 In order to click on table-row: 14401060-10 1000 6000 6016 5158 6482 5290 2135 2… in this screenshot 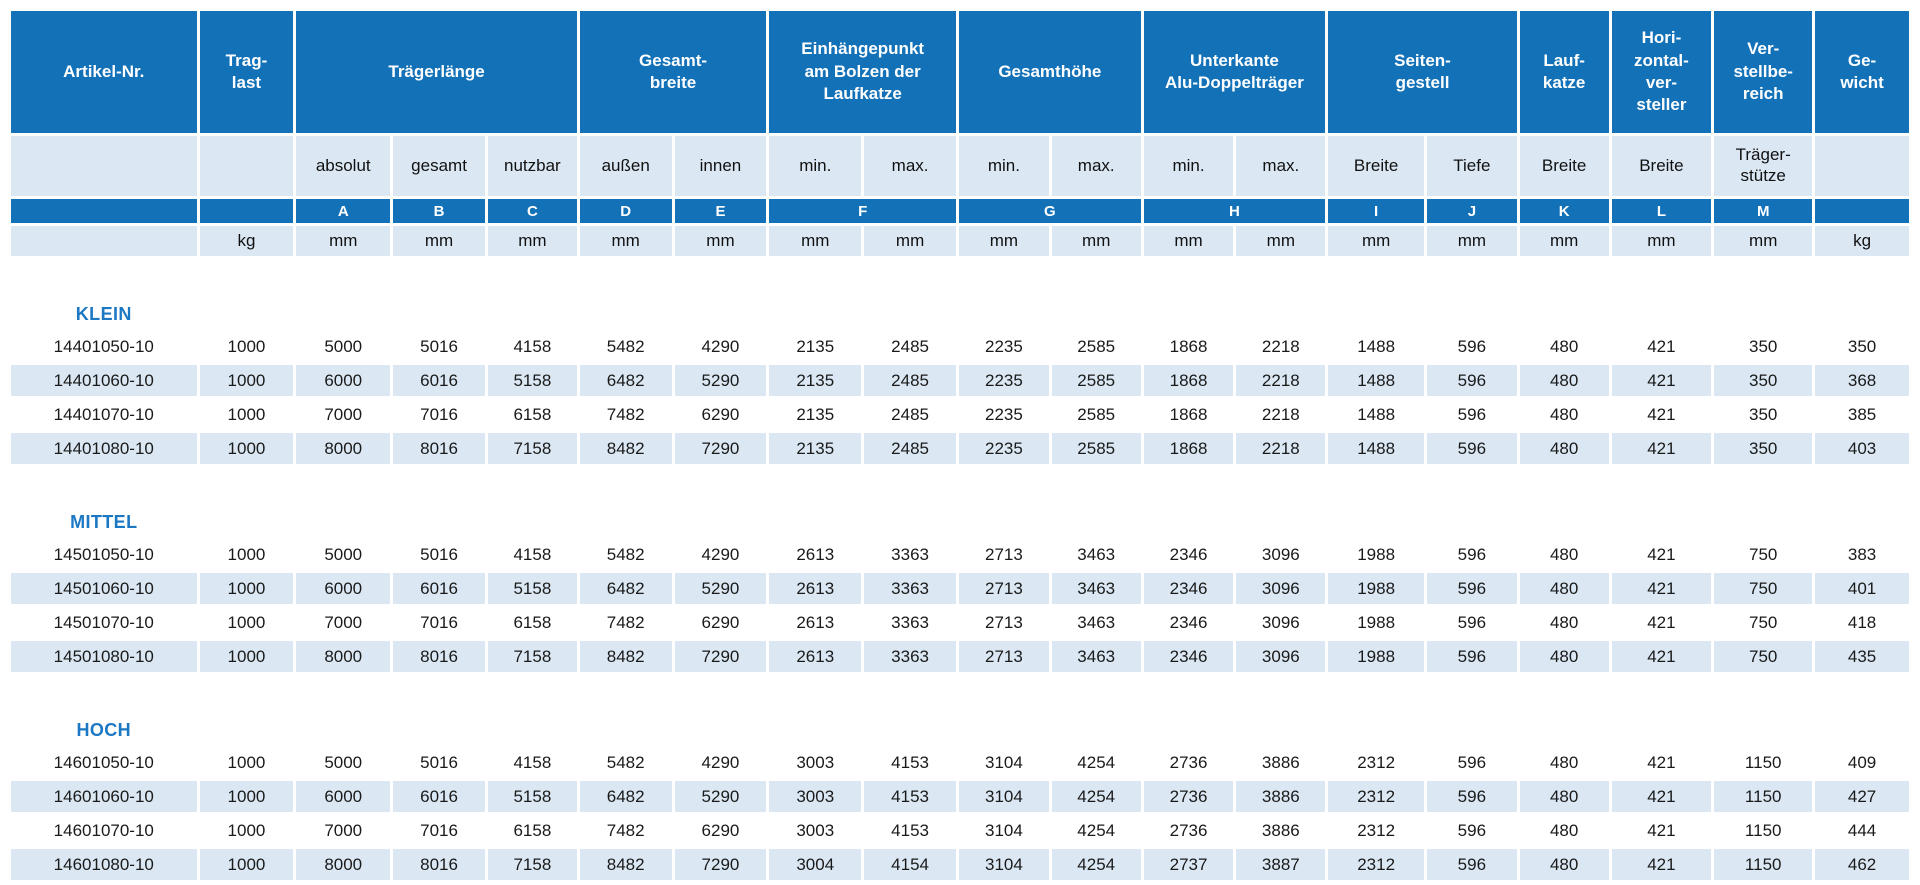, I will do `click(960, 380)`.